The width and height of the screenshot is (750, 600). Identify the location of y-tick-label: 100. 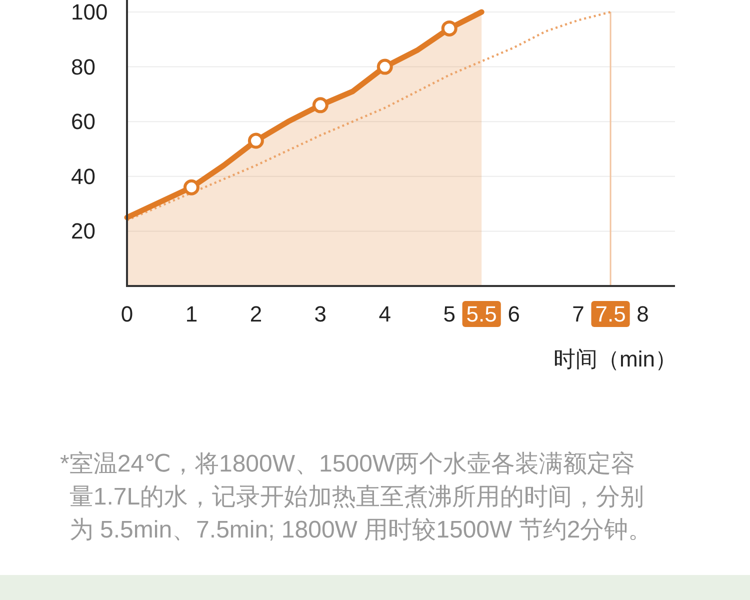
(89, 12).